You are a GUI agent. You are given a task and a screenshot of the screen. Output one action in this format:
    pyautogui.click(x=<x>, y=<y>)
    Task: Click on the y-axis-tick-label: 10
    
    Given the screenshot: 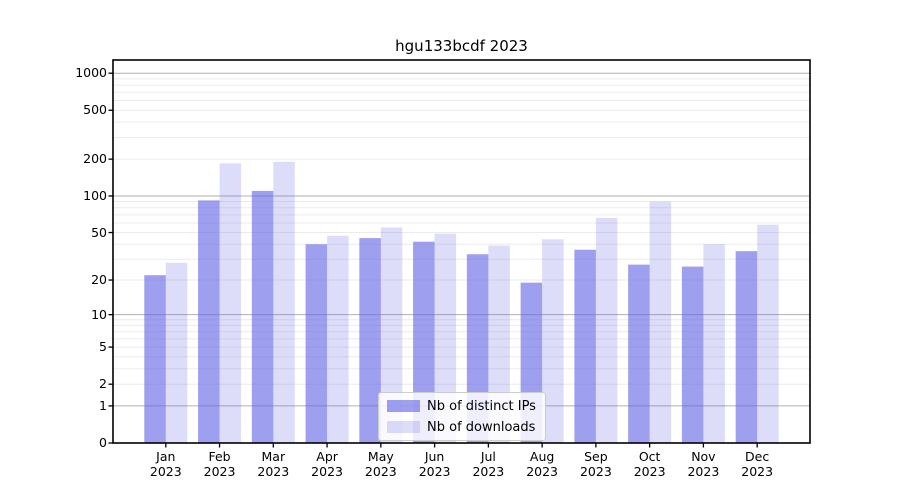 What is the action you would take?
    pyautogui.click(x=99, y=314)
    